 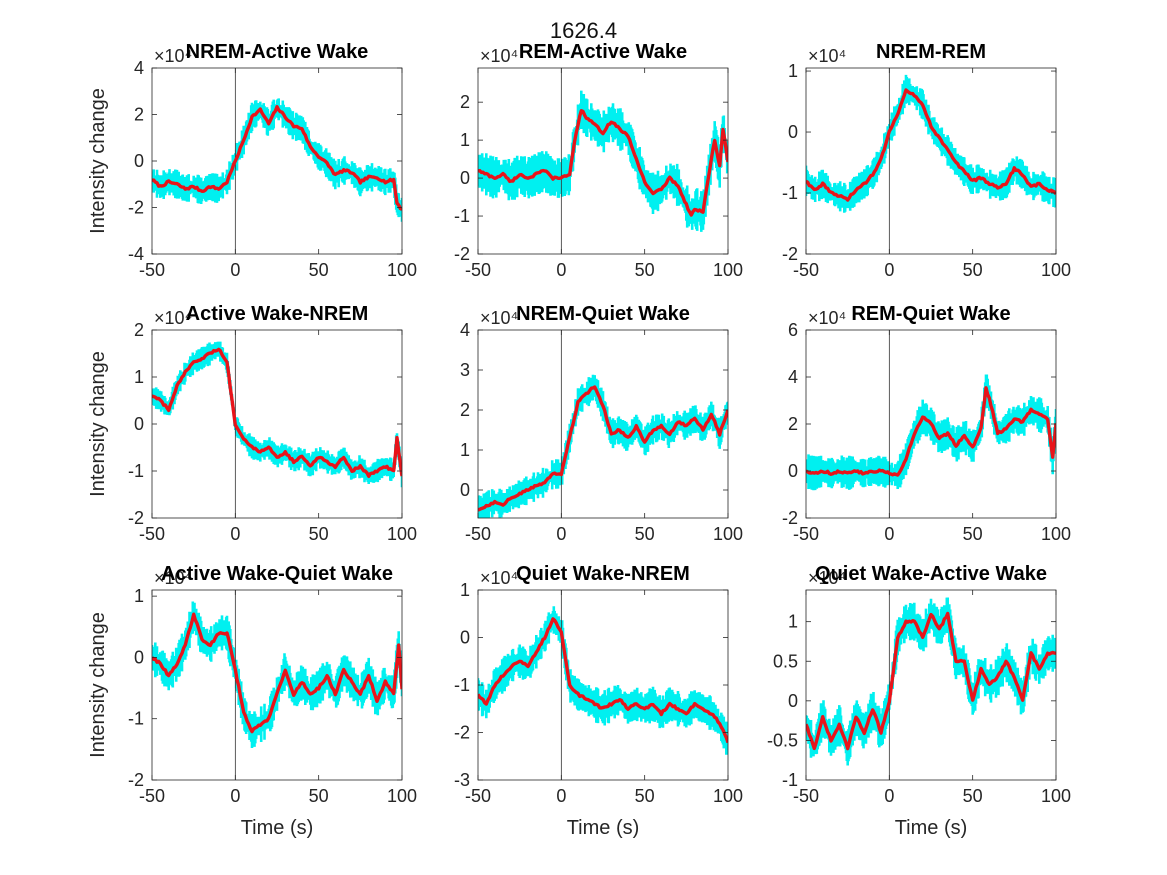 I want to click on subplot-title: NREM-Quiet Wake, so click(x=603, y=314).